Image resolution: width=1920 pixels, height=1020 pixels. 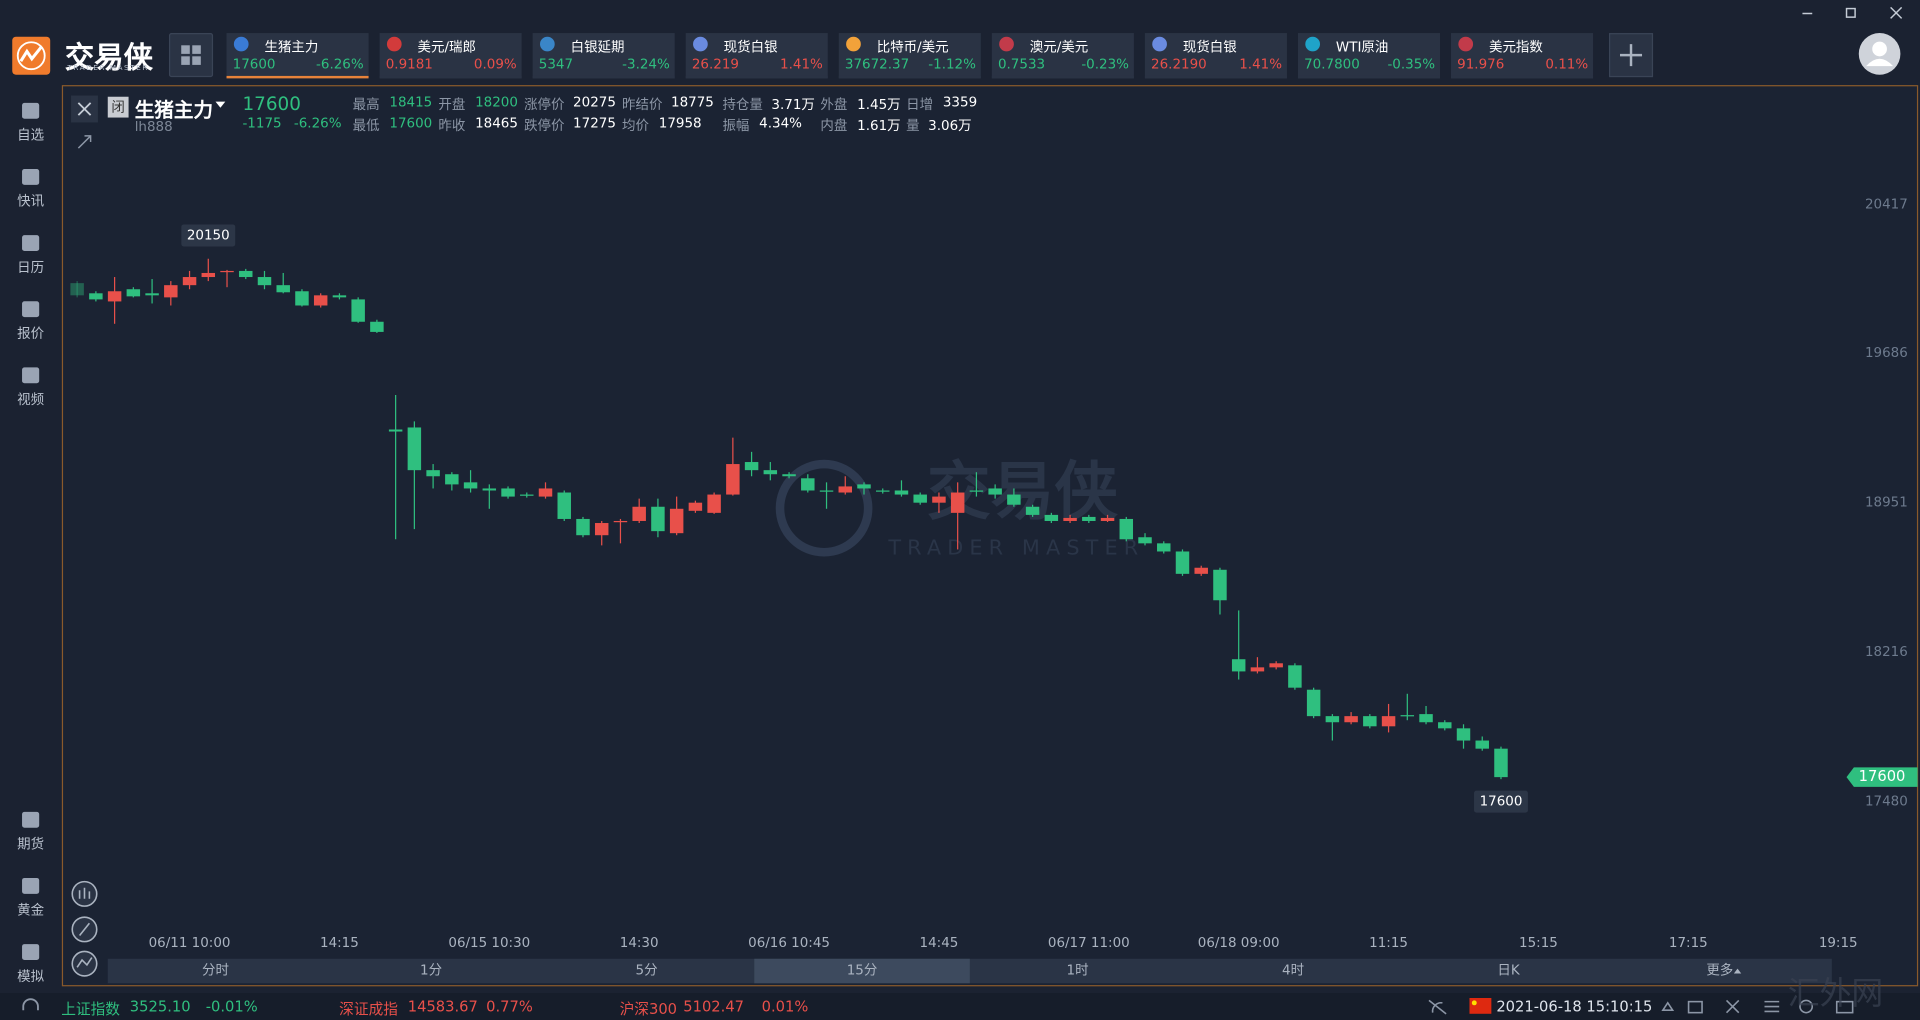 I want to click on field-label: 跌停价, so click(x=544, y=125).